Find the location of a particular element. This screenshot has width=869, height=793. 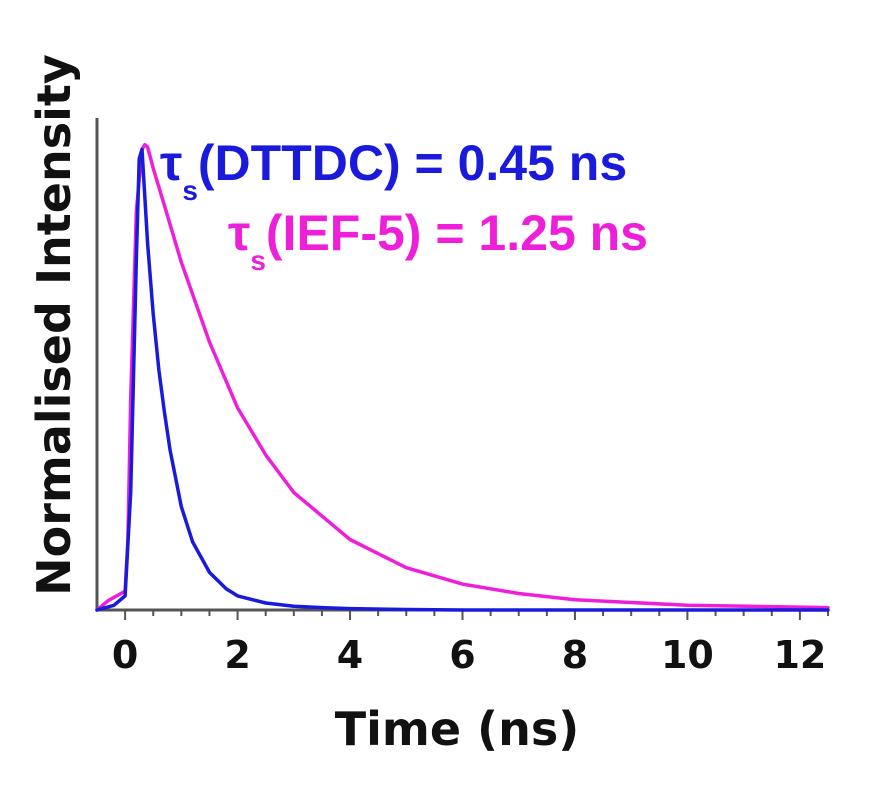

x-tick-label: 8 is located at coordinates (575, 655).